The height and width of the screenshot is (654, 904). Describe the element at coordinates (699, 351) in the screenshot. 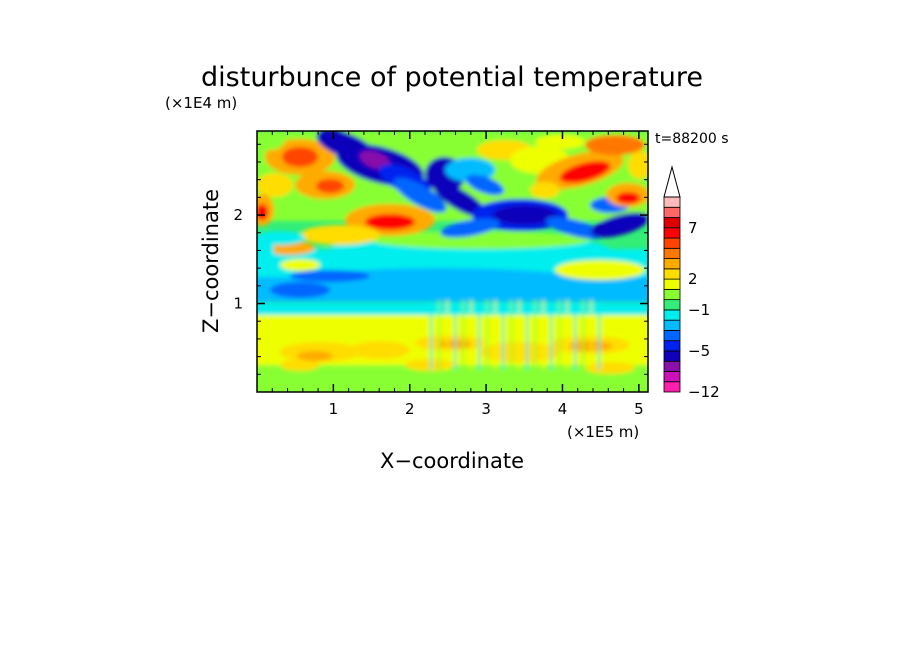

I see `colorbar-label-3: −5` at that location.